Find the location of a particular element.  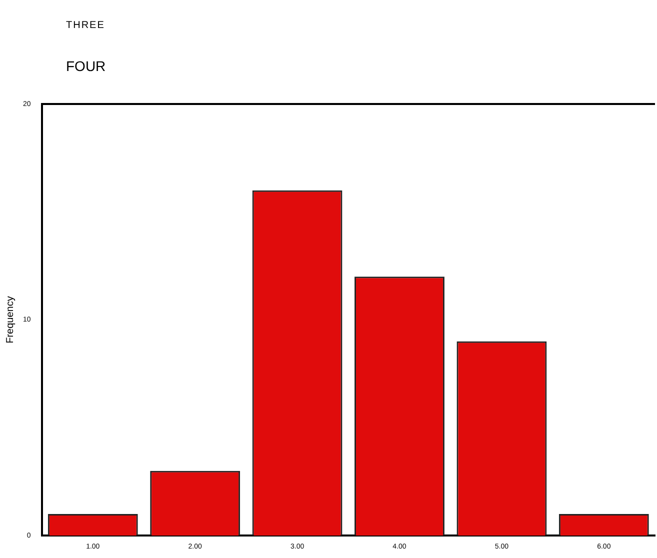

y-axis-title: Frequency is located at coordinates (10, 320).